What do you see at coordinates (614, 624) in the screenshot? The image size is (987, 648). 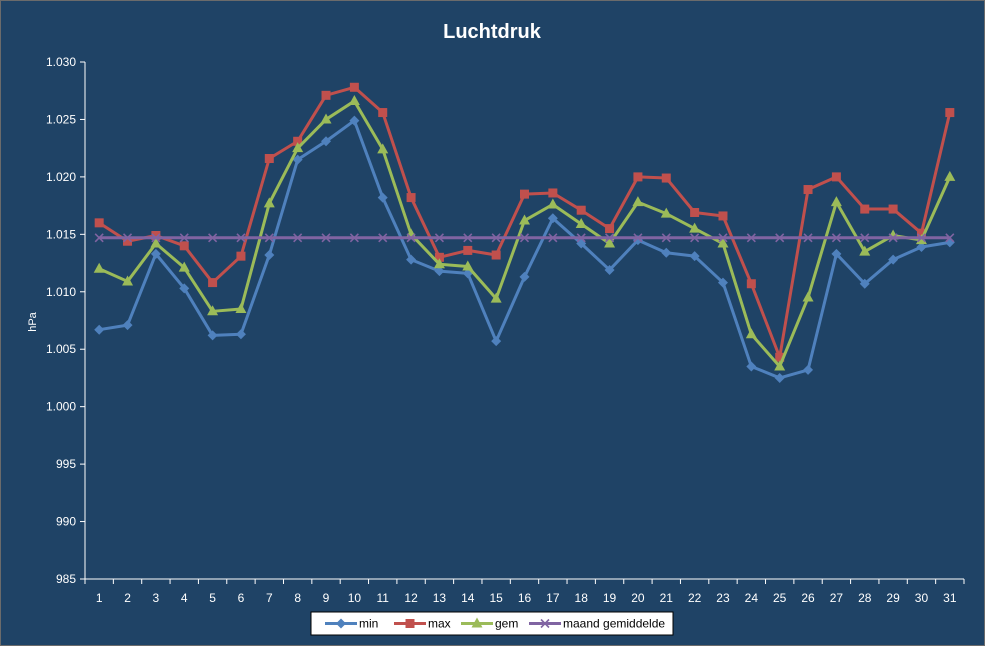 I see `legend-label: maand gemiddelde` at bounding box center [614, 624].